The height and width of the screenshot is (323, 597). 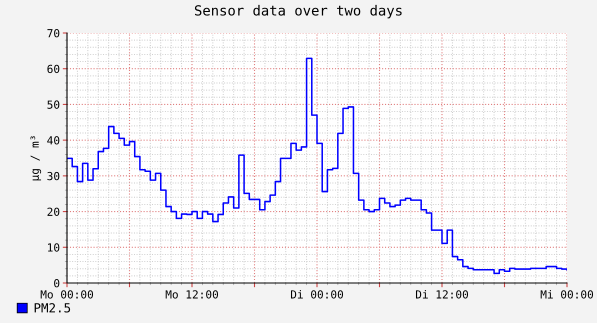 I want to click on x-tick-label: Mo 00:00, so click(x=67, y=294).